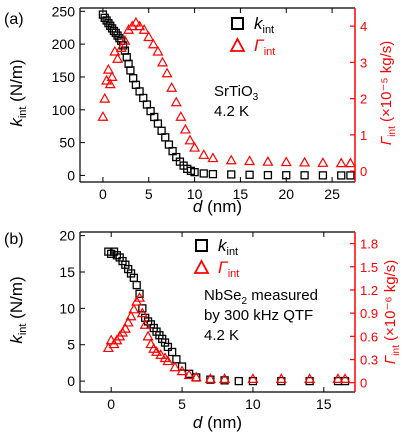 Image resolution: width=412 pixels, height=436 pixels. I want to click on y-right-tick-label: 0.6, so click(369, 336).